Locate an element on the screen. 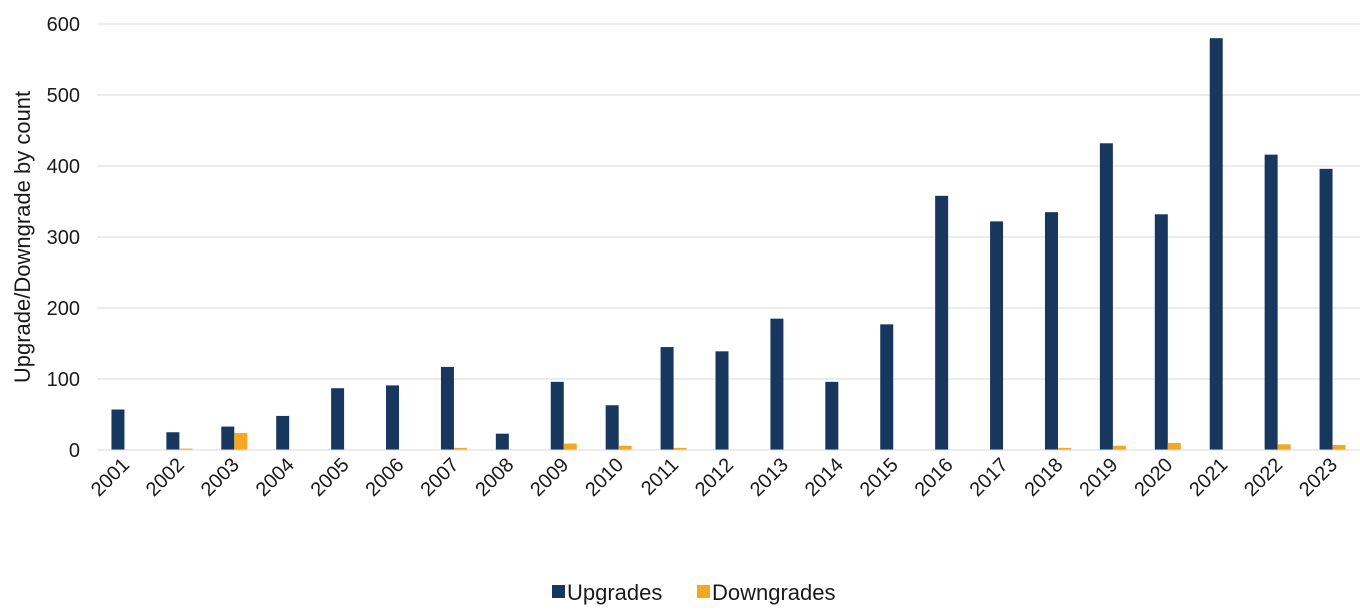 The width and height of the screenshot is (1360, 611). x-tick-label: 2002 is located at coordinates (165, 477).